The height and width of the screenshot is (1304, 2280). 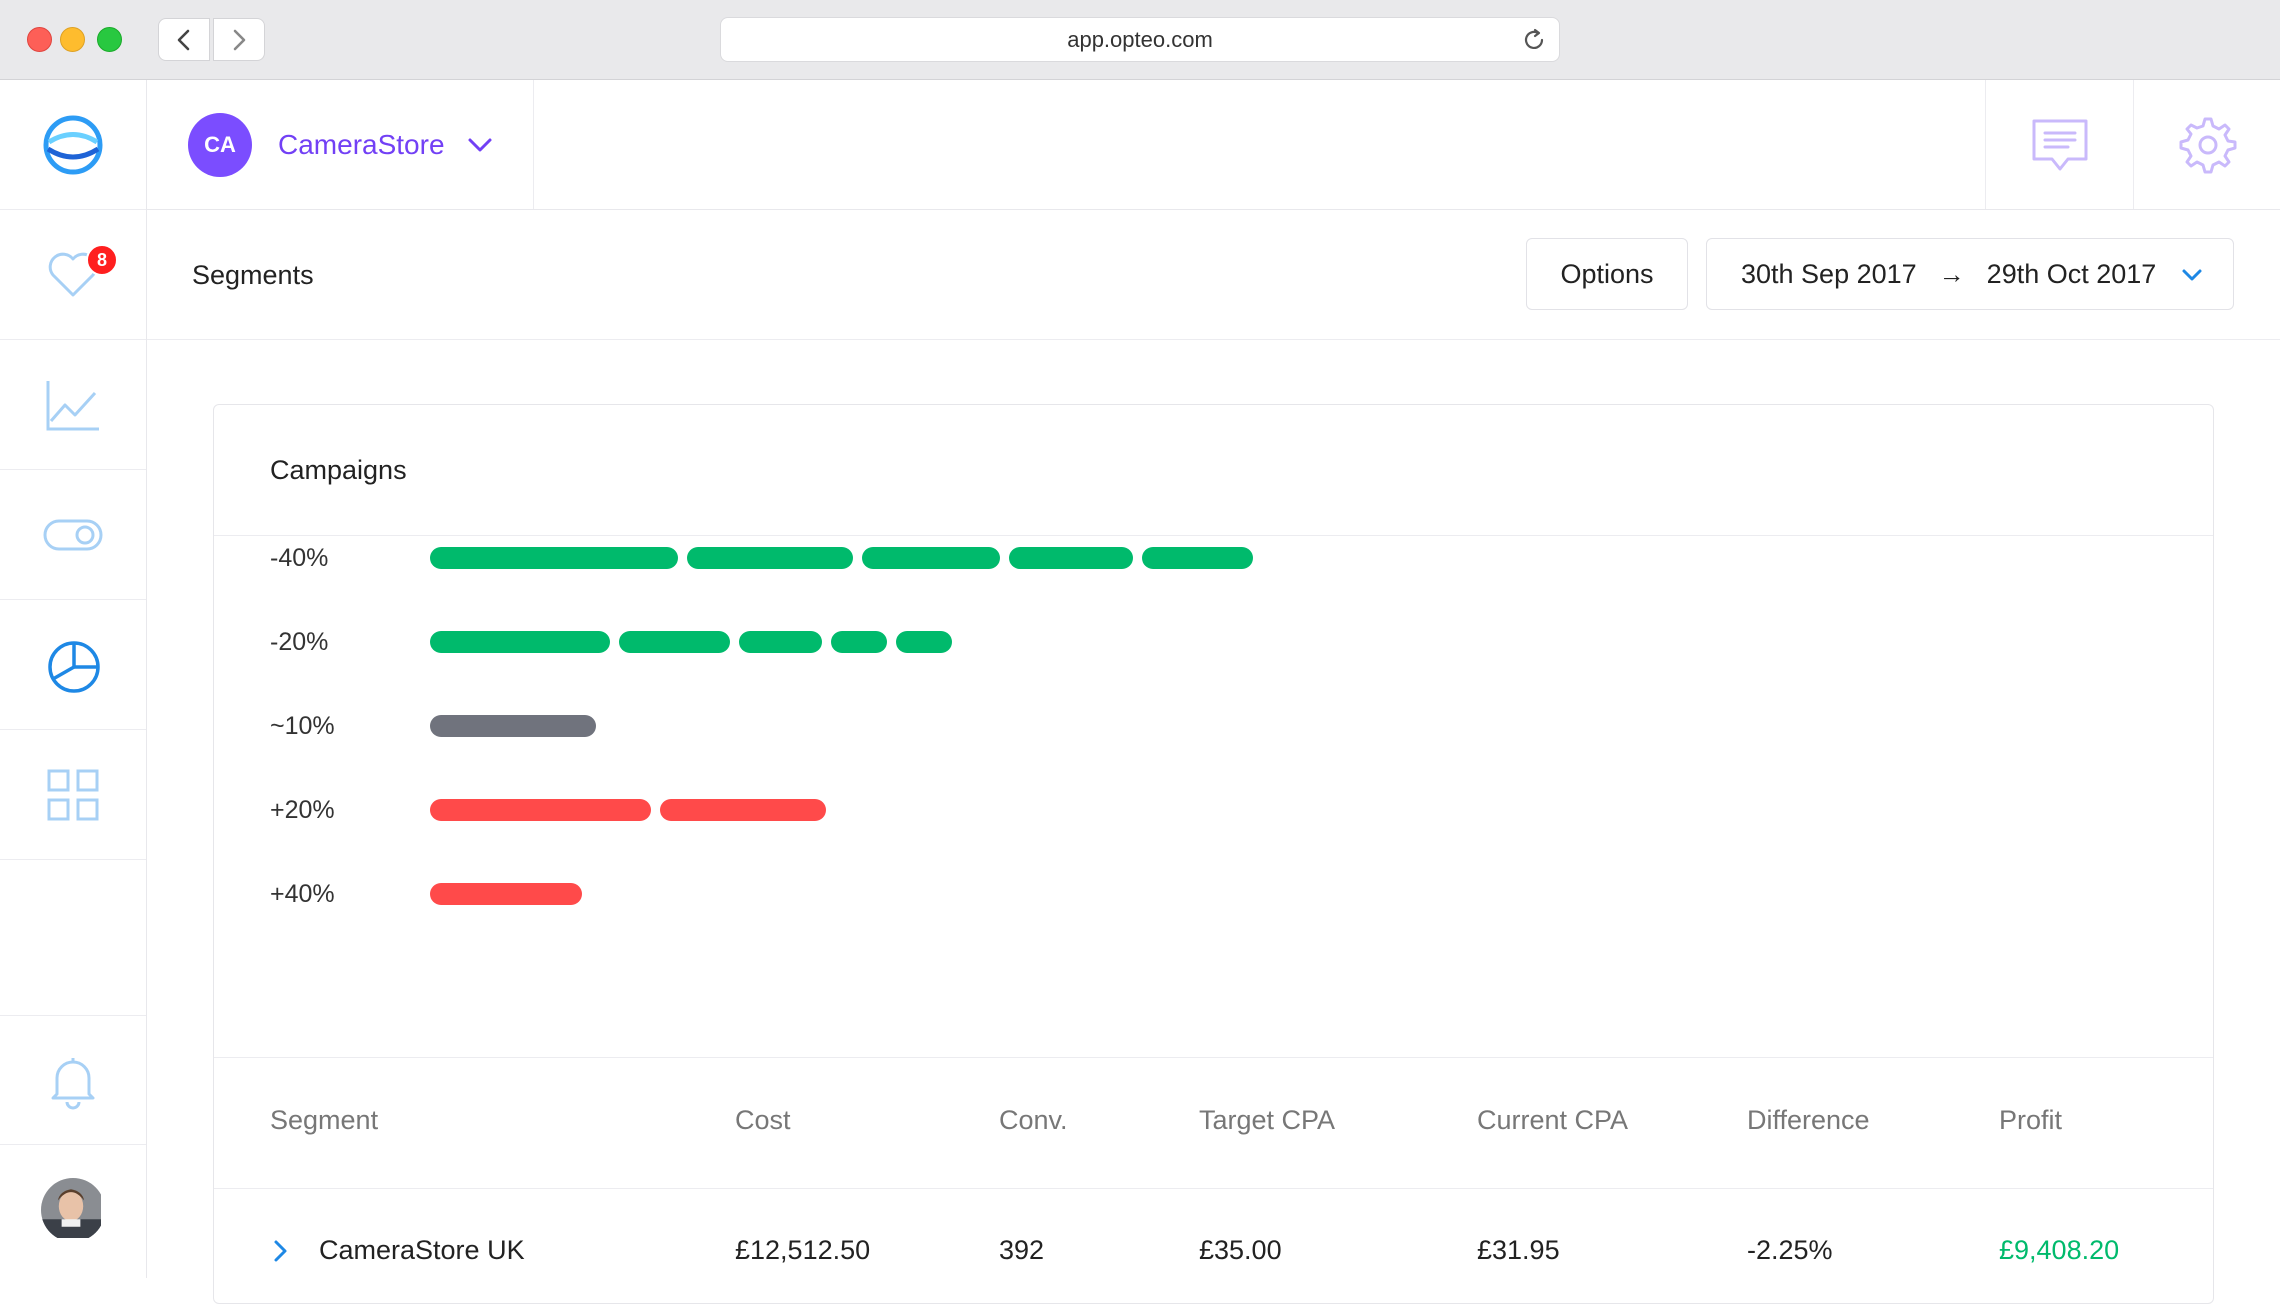 What do you see at coordinates (302, 726) in the screenshot?
I see `bar-label: ~10%` at bounding box center [302, 726].